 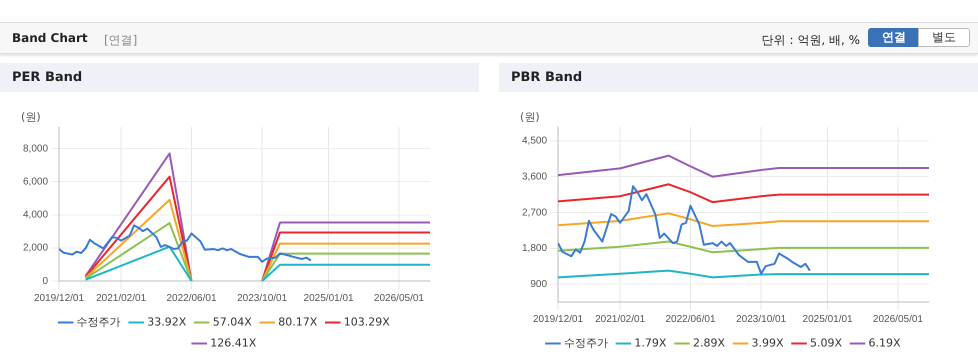 What do you see at coordinates (50, 38) in the screenshot?
I see `text: Band Chart` at bounding box center [50, 38].